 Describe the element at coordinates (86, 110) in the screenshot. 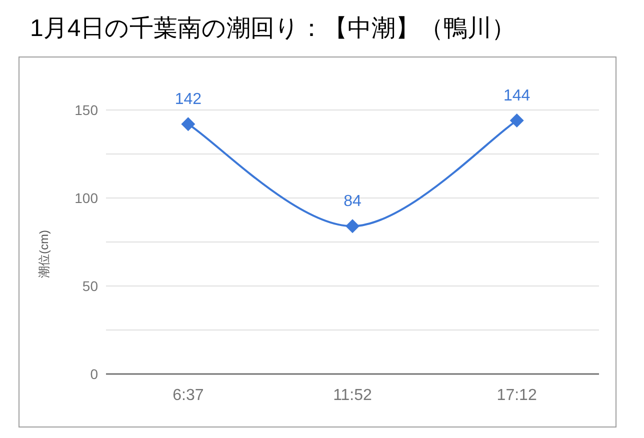

I see `y-tick-label: 150` at that location.